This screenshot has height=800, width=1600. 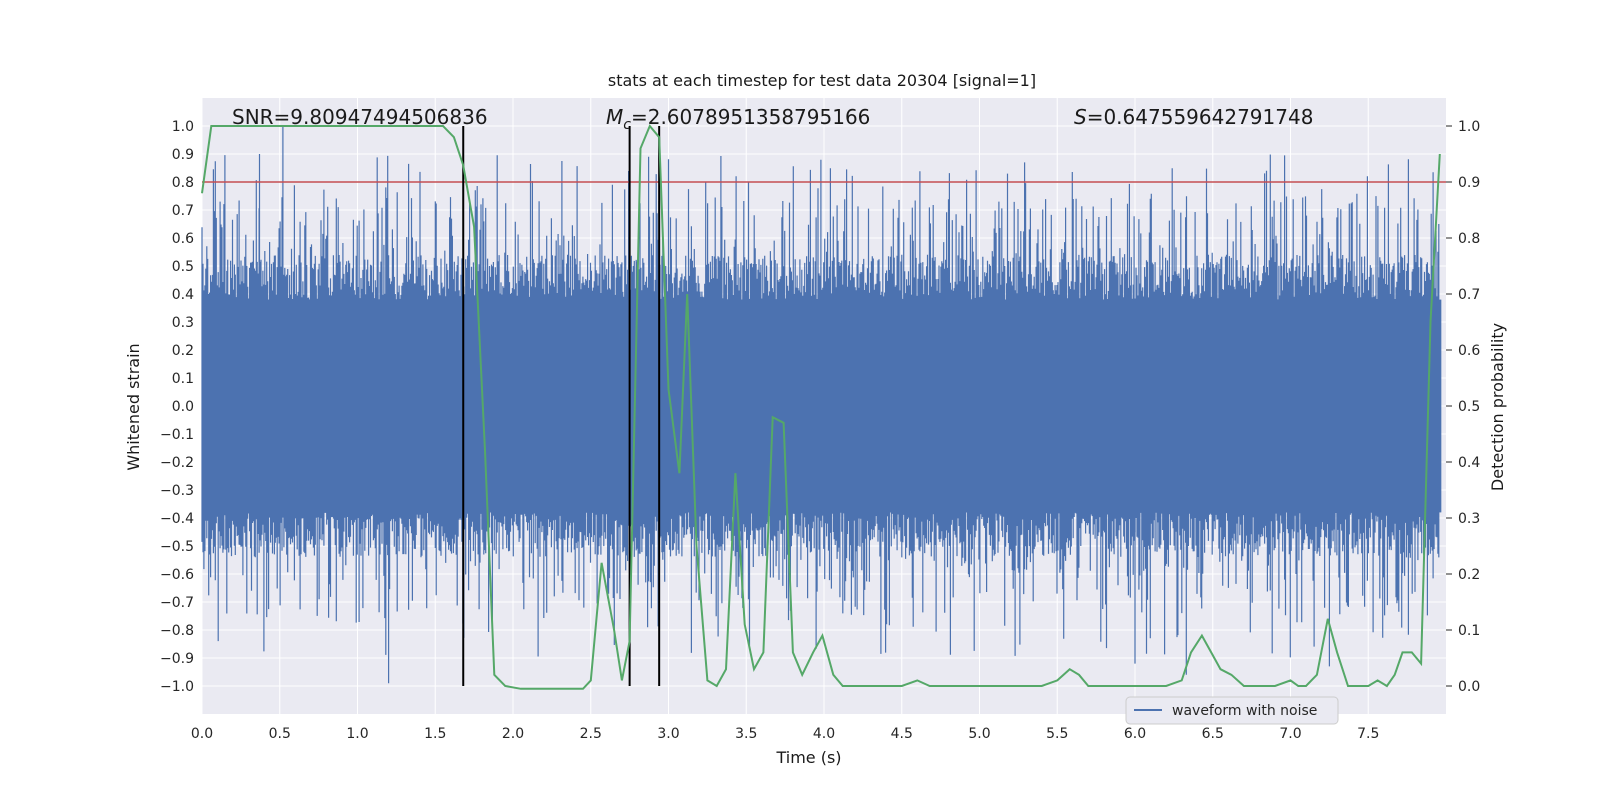 I want to click on x-tick-label: 4.5, so click(x=902, y=734).